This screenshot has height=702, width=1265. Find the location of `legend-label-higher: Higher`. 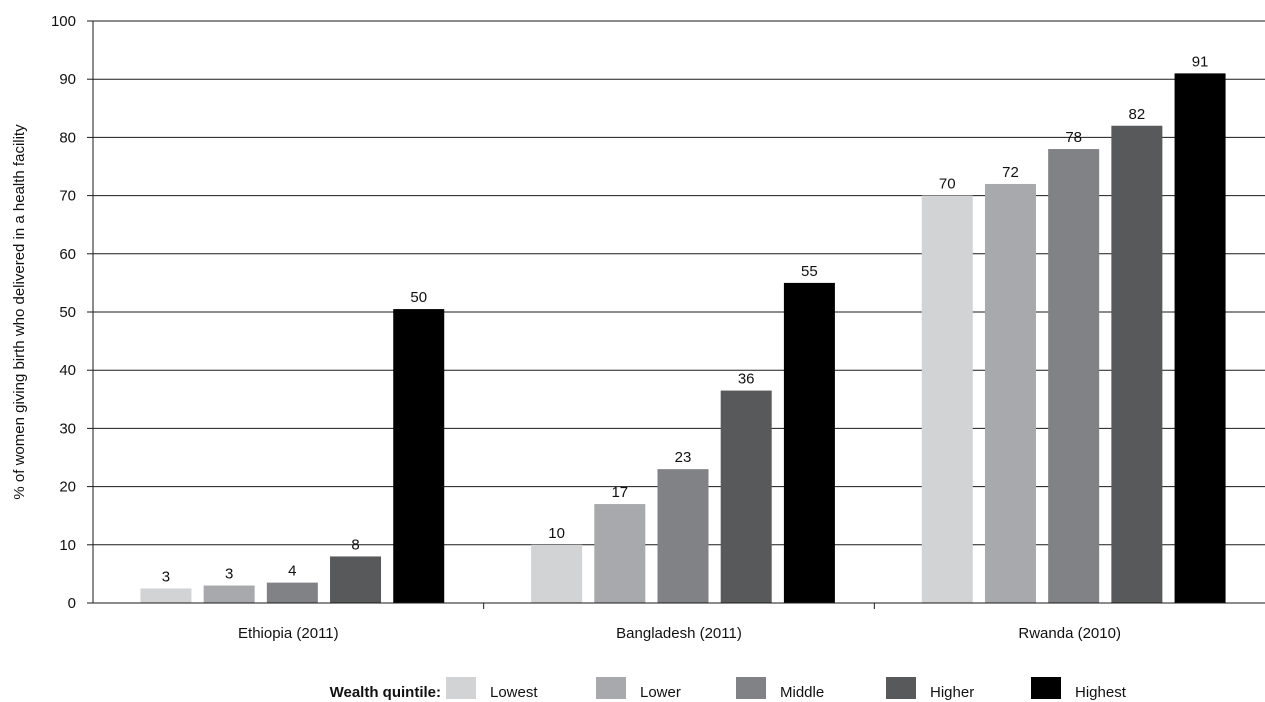

legend-label-higher: Higher is located at coordinates (952, 692).